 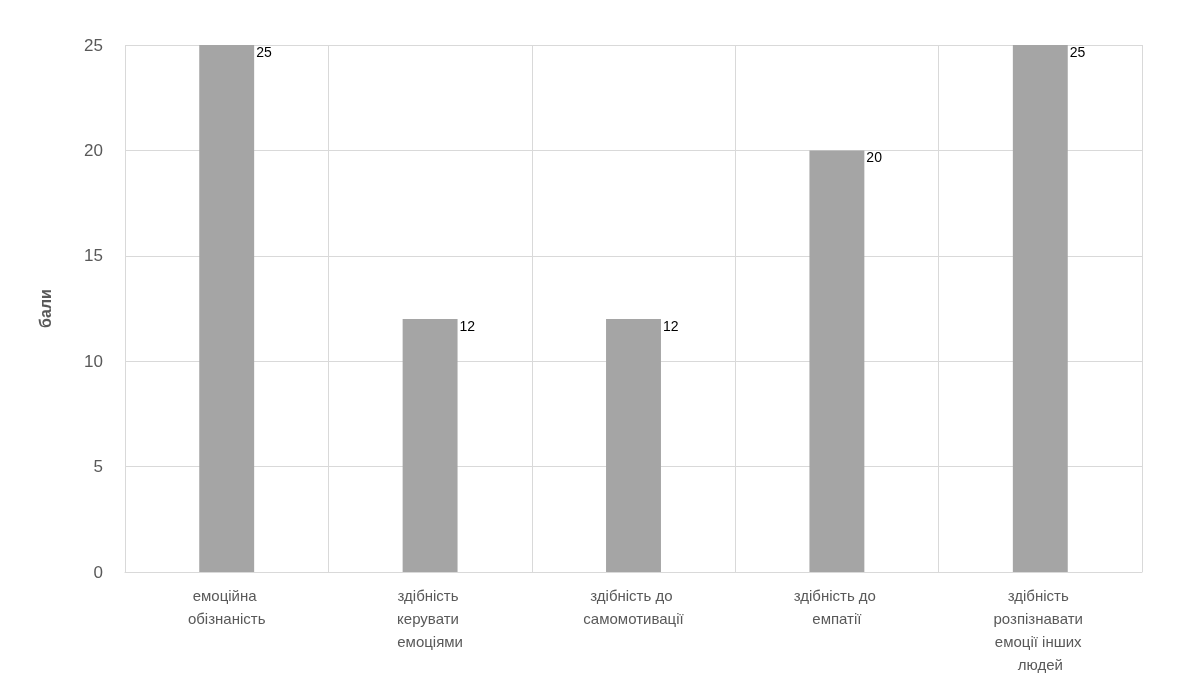 What do you see at coordinates (430, 618) in the screenshot?
I see `x-tick-label: здібність керувати емоціями` at bounding box center [430, 618].